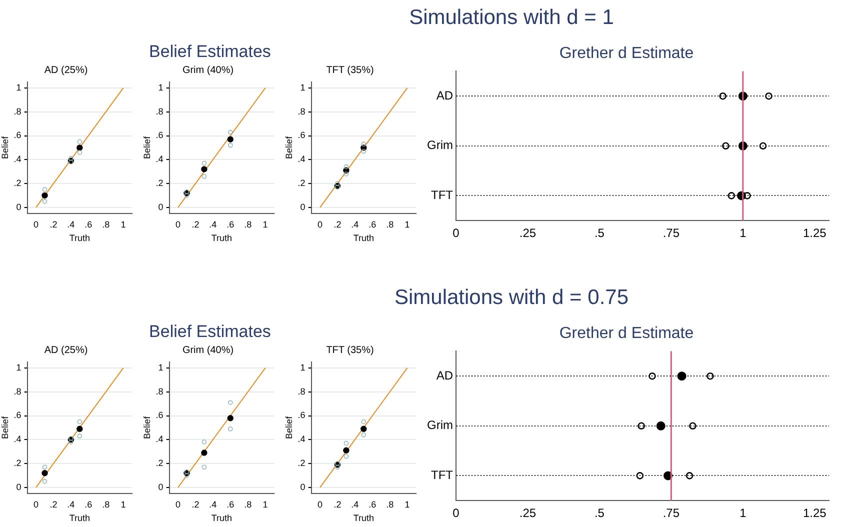  What do you see at coordinates (511, 298) in the screenshot?
I see `text: Simulations with d = 0.75` at bounding box center [511, 298].